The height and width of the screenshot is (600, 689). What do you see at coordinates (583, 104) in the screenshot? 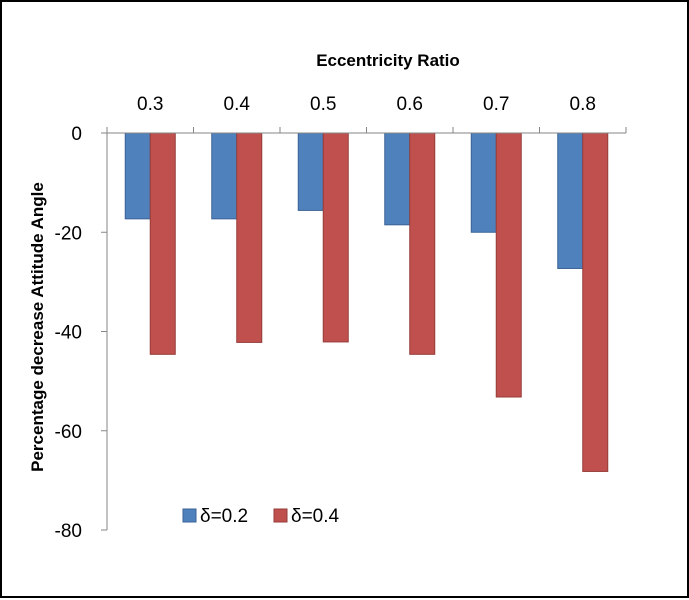
I see `x-tick-label: 0.8` at bounding box center [583, 104].